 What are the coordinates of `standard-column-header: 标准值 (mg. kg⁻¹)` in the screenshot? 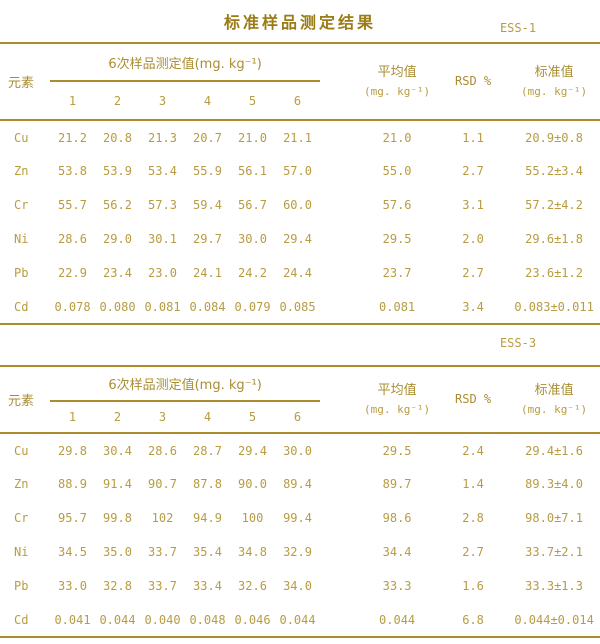 It's located at (554, 81).